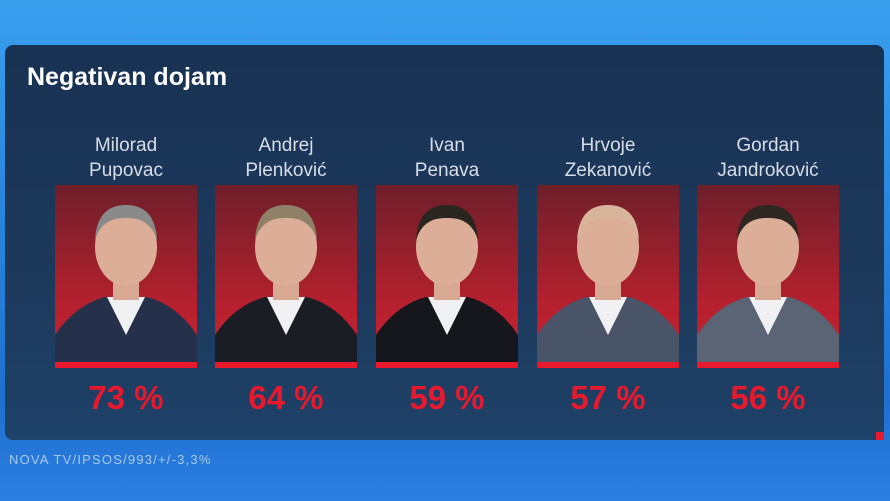  I want to click on candidate-card: Milorad Pupovac 73 %, so click(126, 242).